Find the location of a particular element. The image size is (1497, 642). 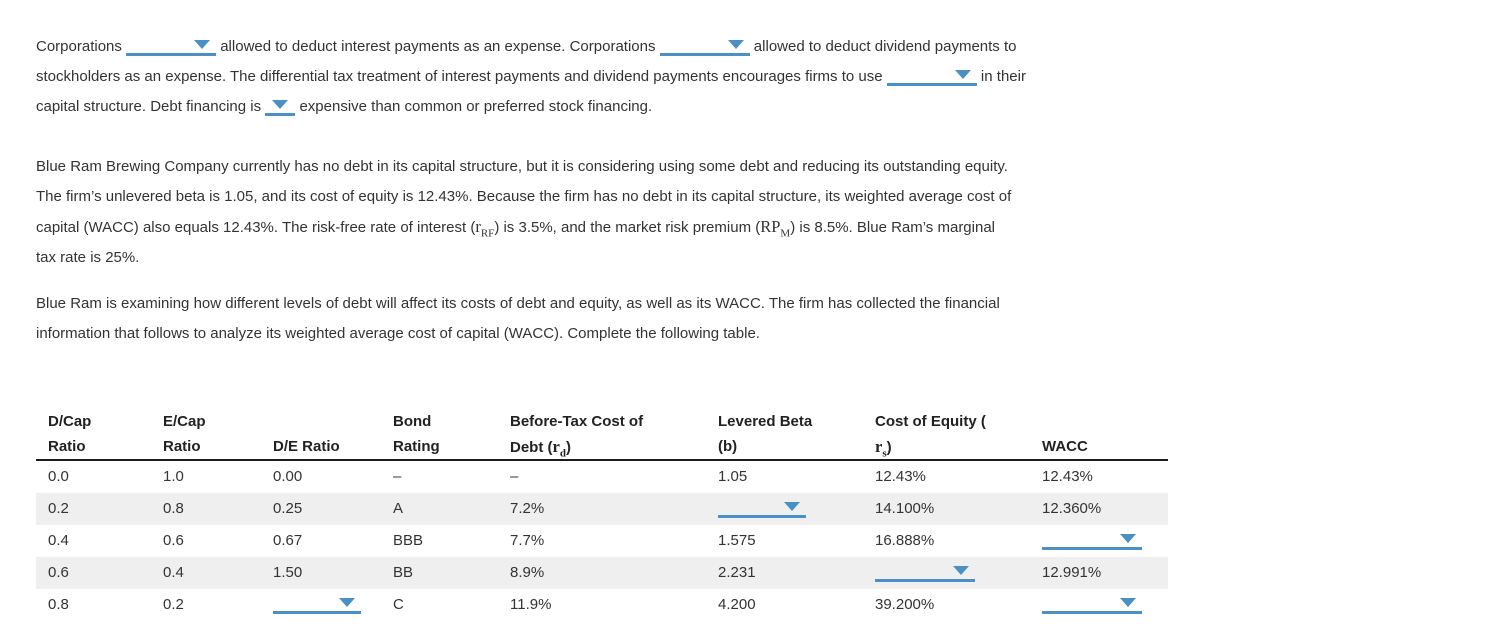

column-header-e-cap-ratio: E/Cap Ratio is located at coordinates (206, 434).